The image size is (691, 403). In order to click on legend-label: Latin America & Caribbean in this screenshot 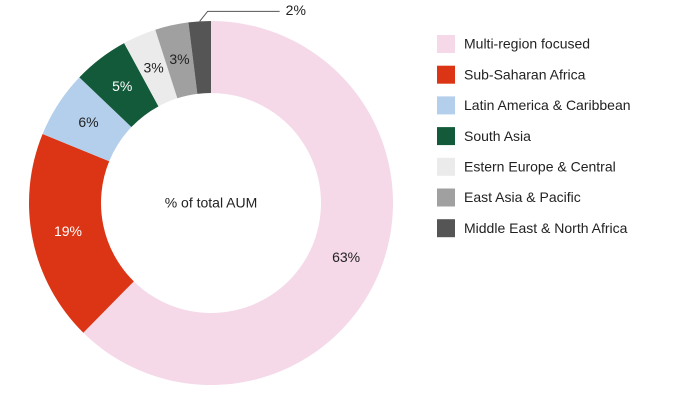, I will do `click(547, 105)`.